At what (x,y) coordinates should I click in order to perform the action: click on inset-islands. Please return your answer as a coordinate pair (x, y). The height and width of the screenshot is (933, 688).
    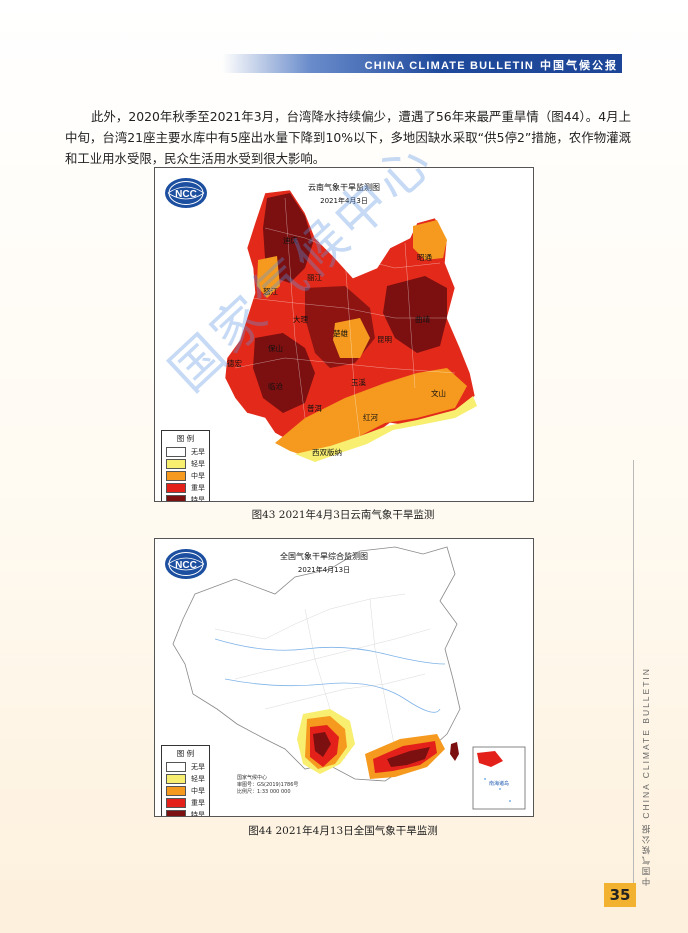
    Looking at the image, I should click on (497, 790).